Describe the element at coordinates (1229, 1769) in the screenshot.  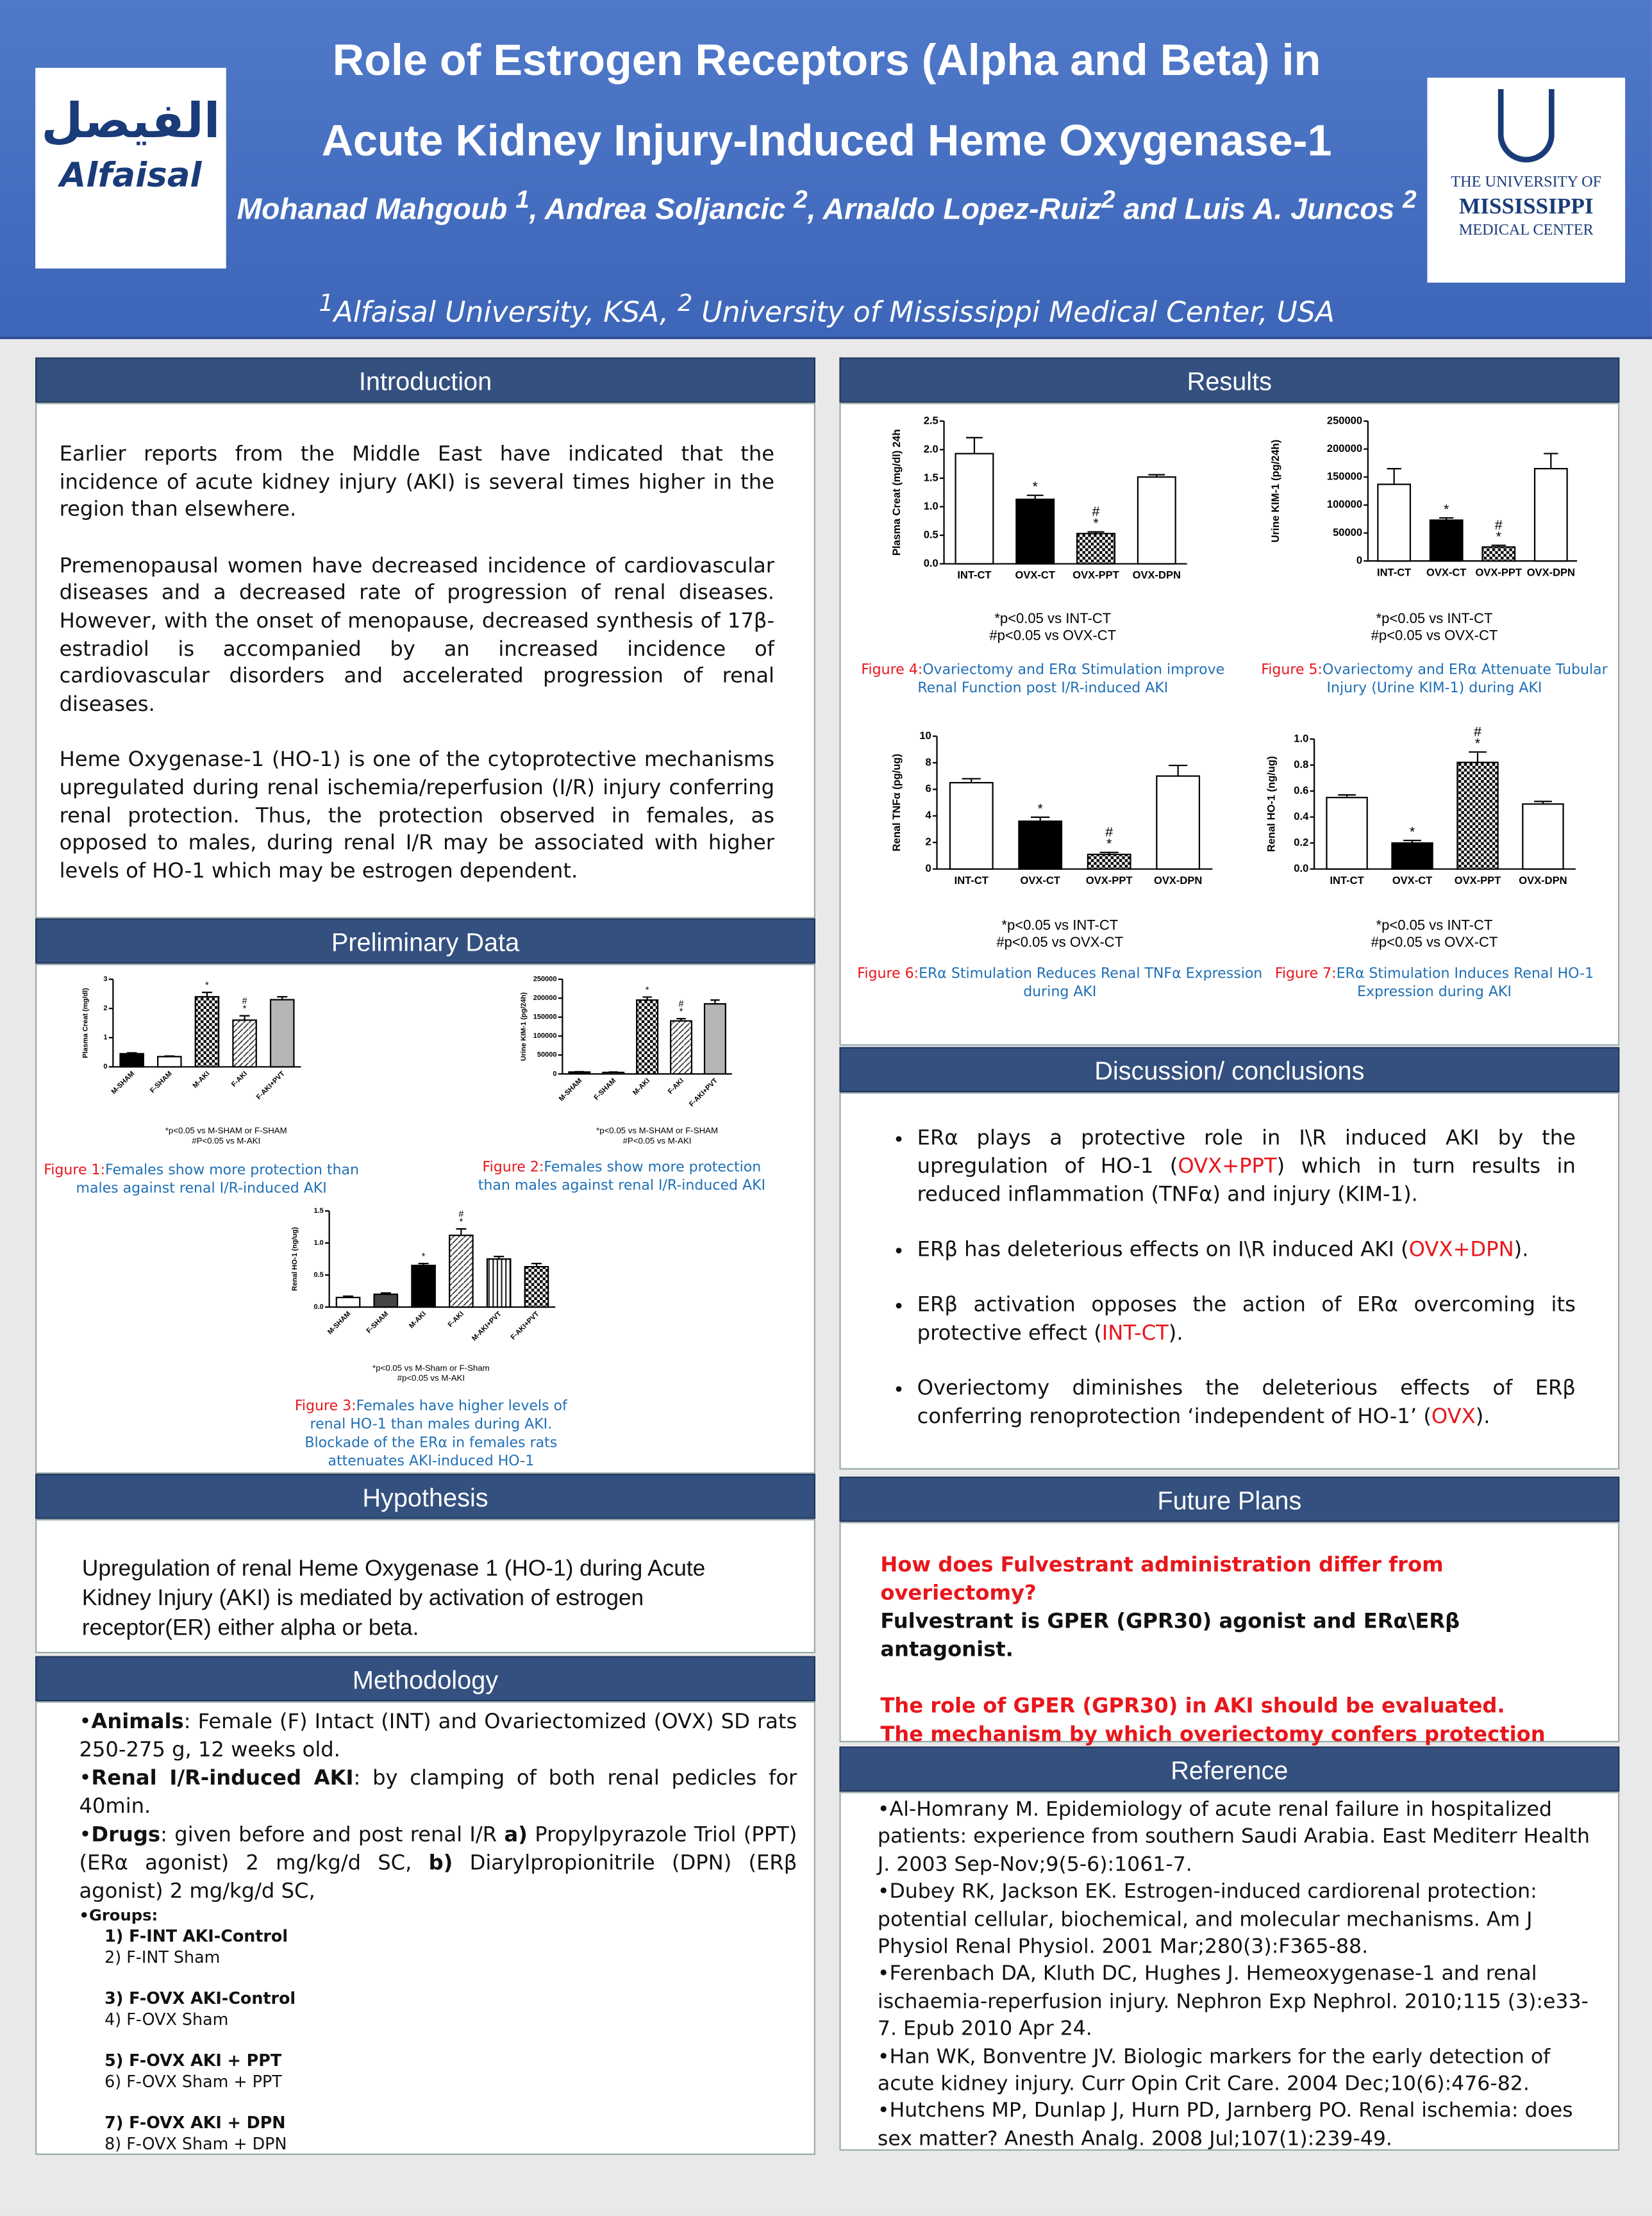
I see `section-heading: Reference` at that location.